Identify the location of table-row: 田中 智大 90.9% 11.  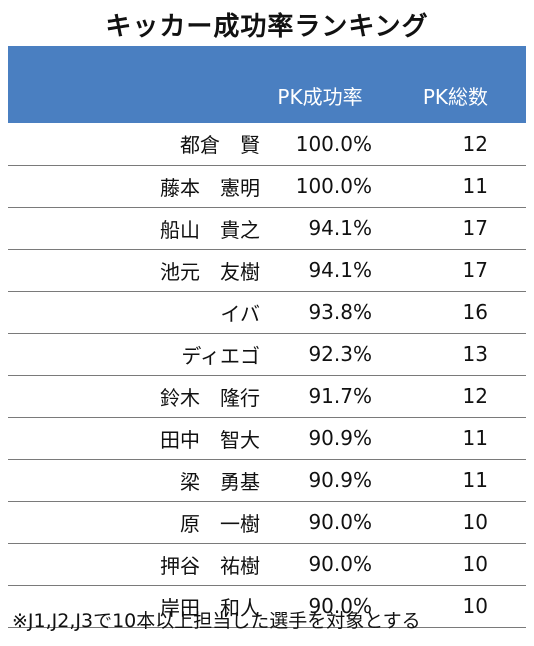
(267, 438).